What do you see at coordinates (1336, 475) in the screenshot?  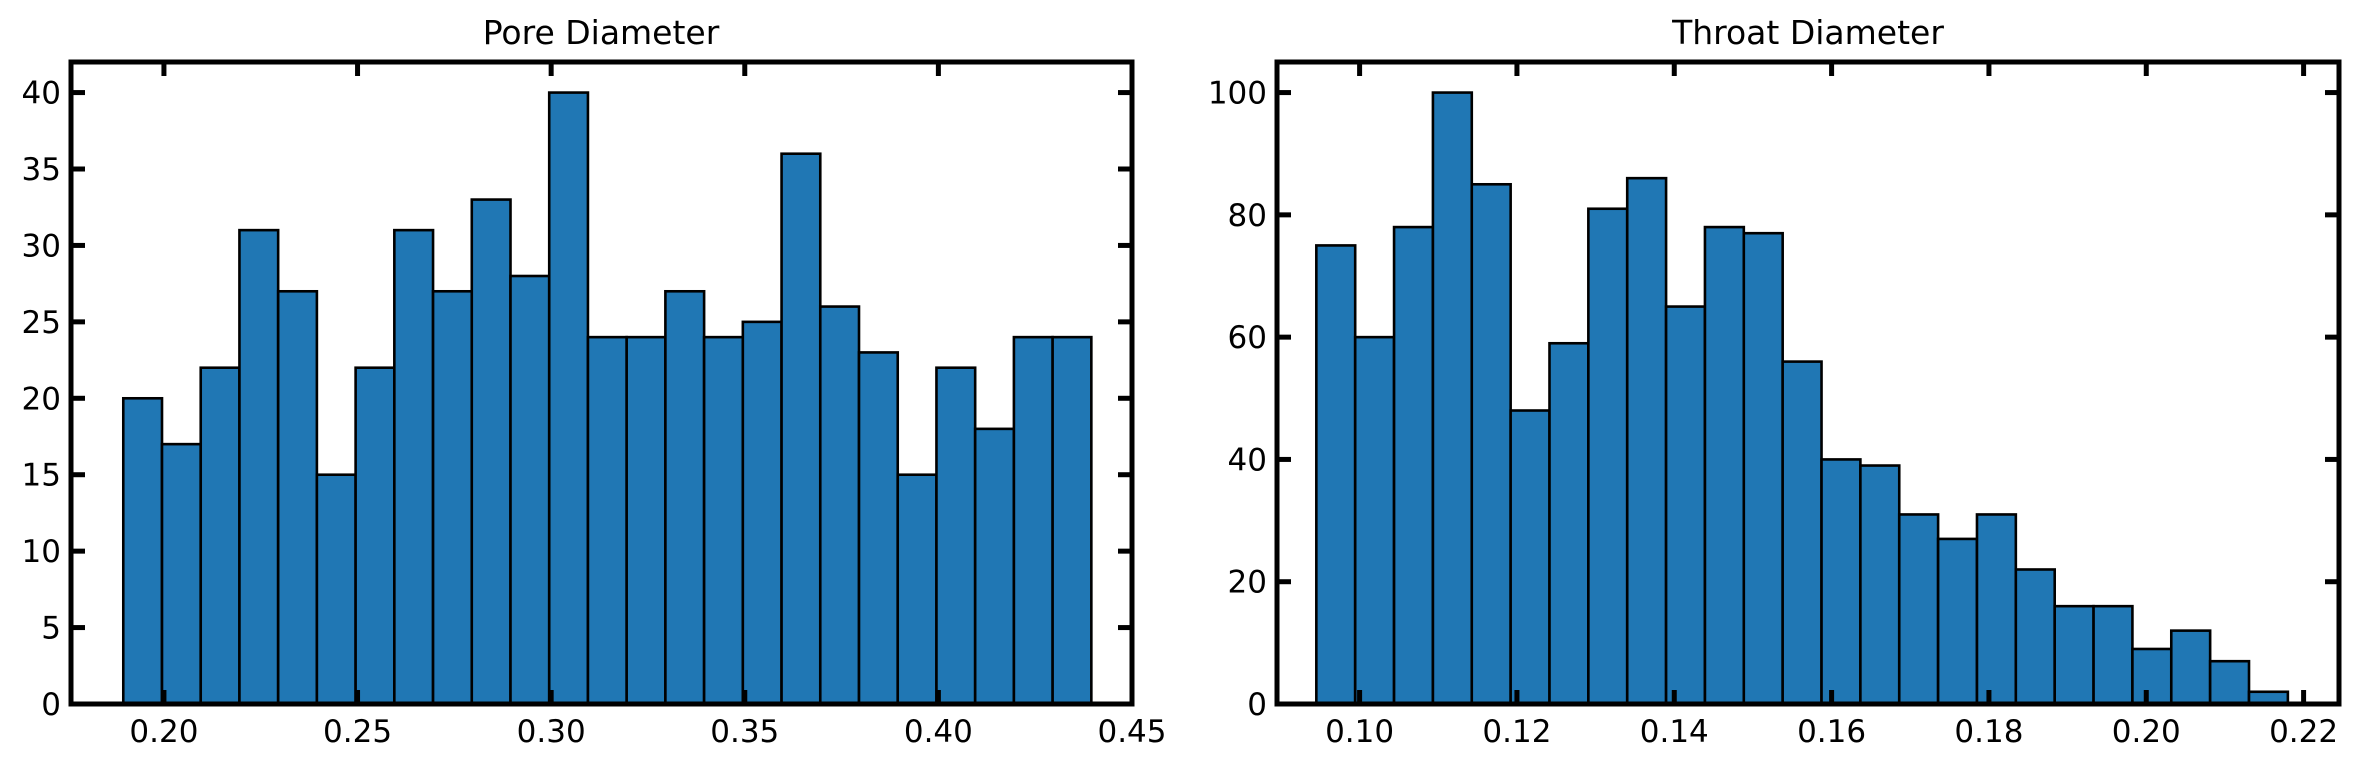 I see `histogram-bar: 75` at bounding box center [1336, 475].